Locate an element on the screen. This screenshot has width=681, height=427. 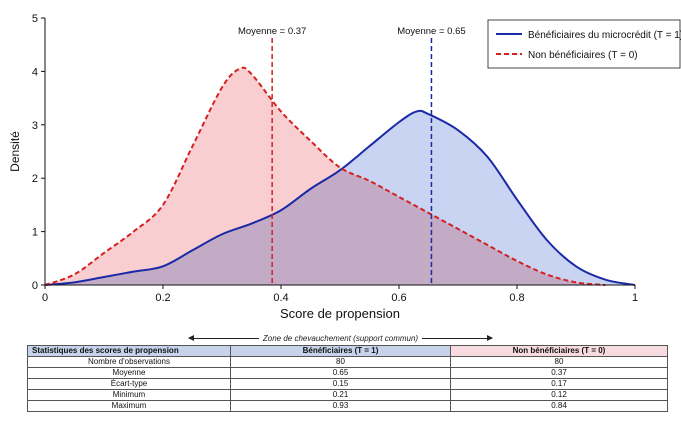
y-tick-label: 5 is located at coordinates (35, 19).